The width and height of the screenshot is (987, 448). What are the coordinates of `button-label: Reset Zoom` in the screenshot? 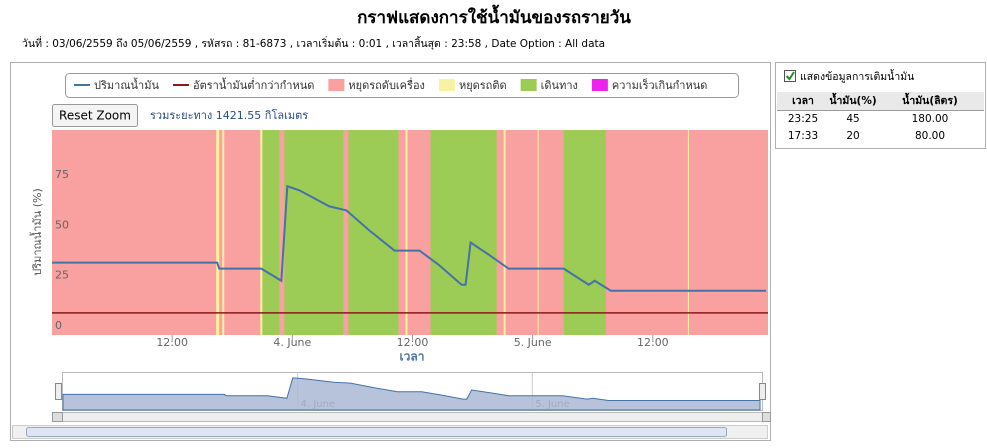 It's located at (95, 116).